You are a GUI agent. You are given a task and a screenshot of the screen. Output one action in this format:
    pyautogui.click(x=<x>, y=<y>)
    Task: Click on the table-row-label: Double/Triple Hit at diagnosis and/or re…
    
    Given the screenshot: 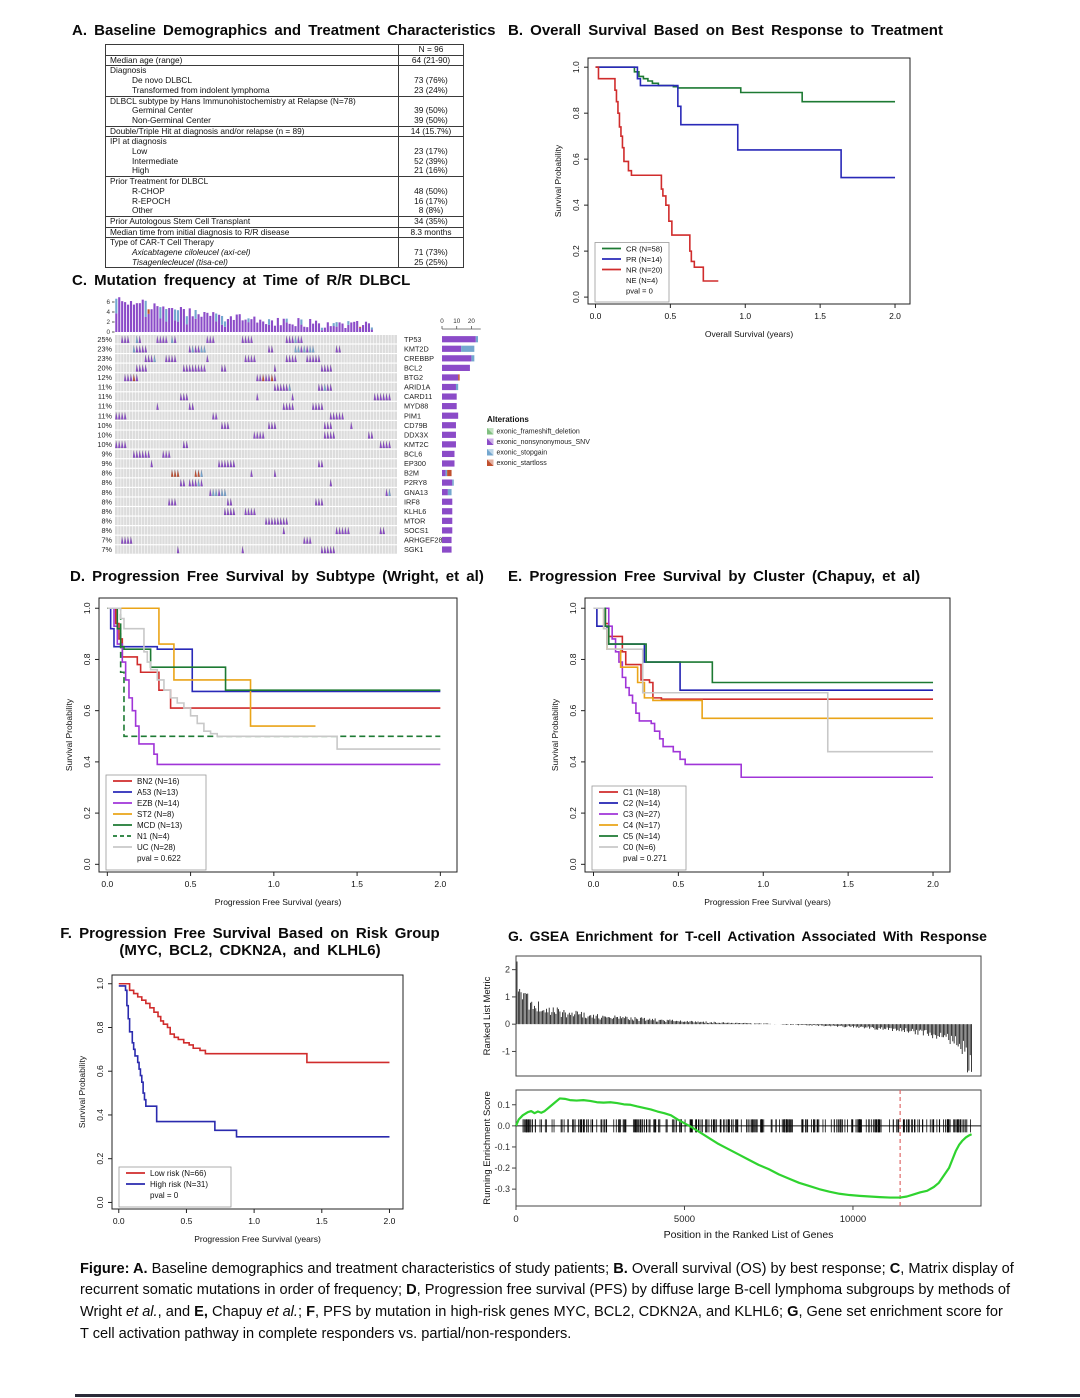 What is the action you would take?
    pyautogui.click(x=207, y=131)
    